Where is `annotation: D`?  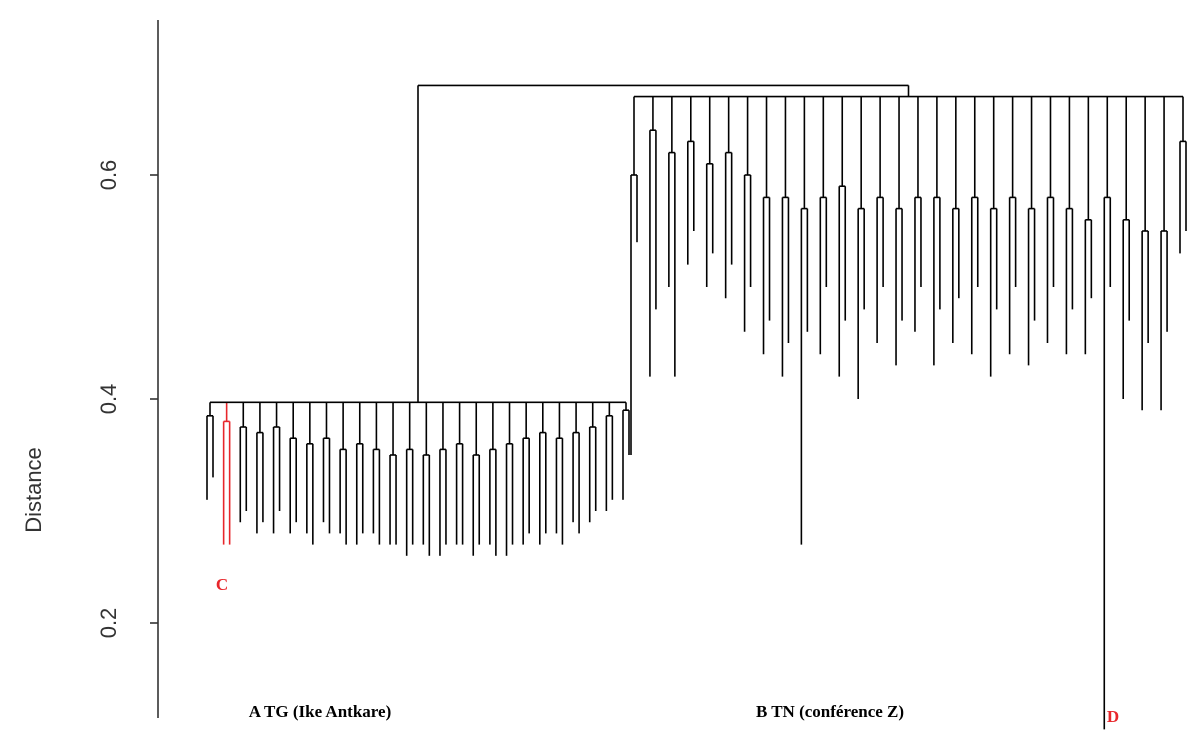 annotation: D is located at coordinates (1113, 716).